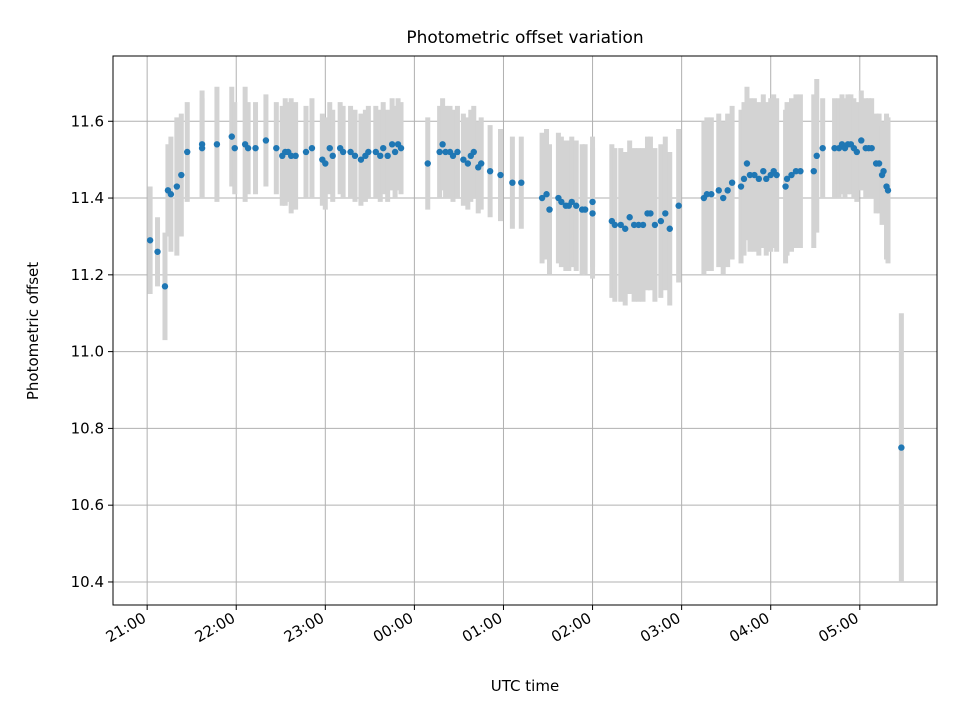 Image resolution: width=960 pixels, height=720 pixels. What do you see at coordinates (87, 352) in the screenshot?
I see `y-tick-label: 11.0` at bounding box center [87, 352].